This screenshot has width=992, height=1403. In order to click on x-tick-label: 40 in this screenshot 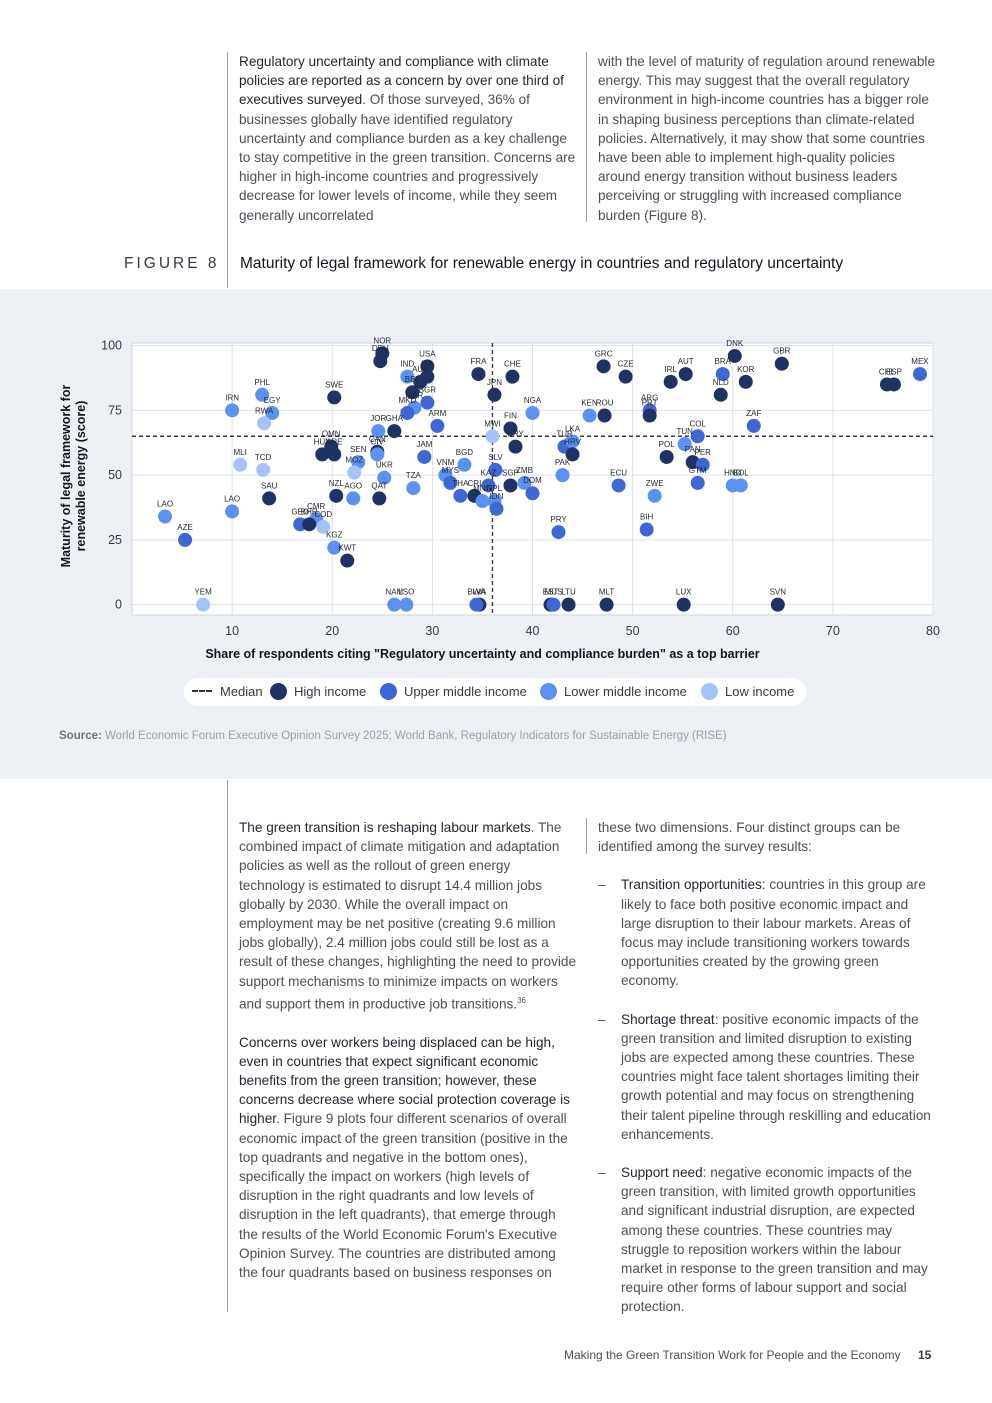, I will do `click(533, 631)`.